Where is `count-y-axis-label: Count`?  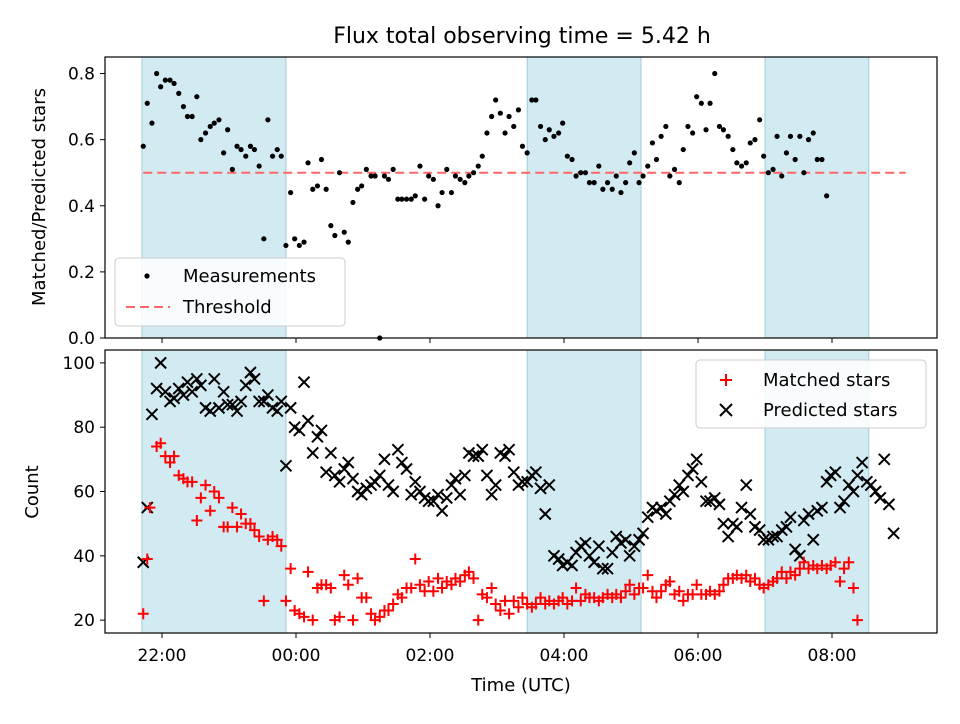
count-y-axis-label: Count is located at coordinates (32, 491).